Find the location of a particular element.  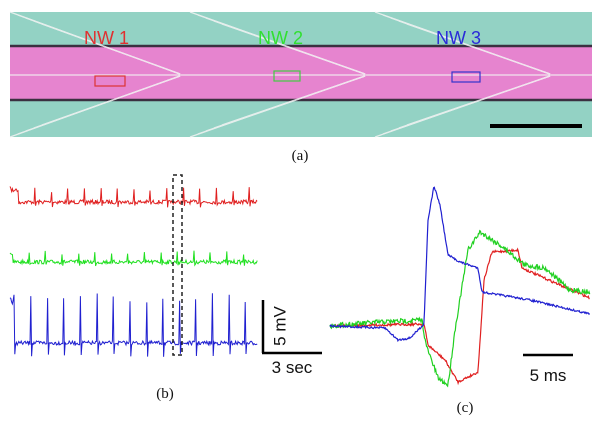

nw-label: NW 2 is located at coordinates (280, 38).